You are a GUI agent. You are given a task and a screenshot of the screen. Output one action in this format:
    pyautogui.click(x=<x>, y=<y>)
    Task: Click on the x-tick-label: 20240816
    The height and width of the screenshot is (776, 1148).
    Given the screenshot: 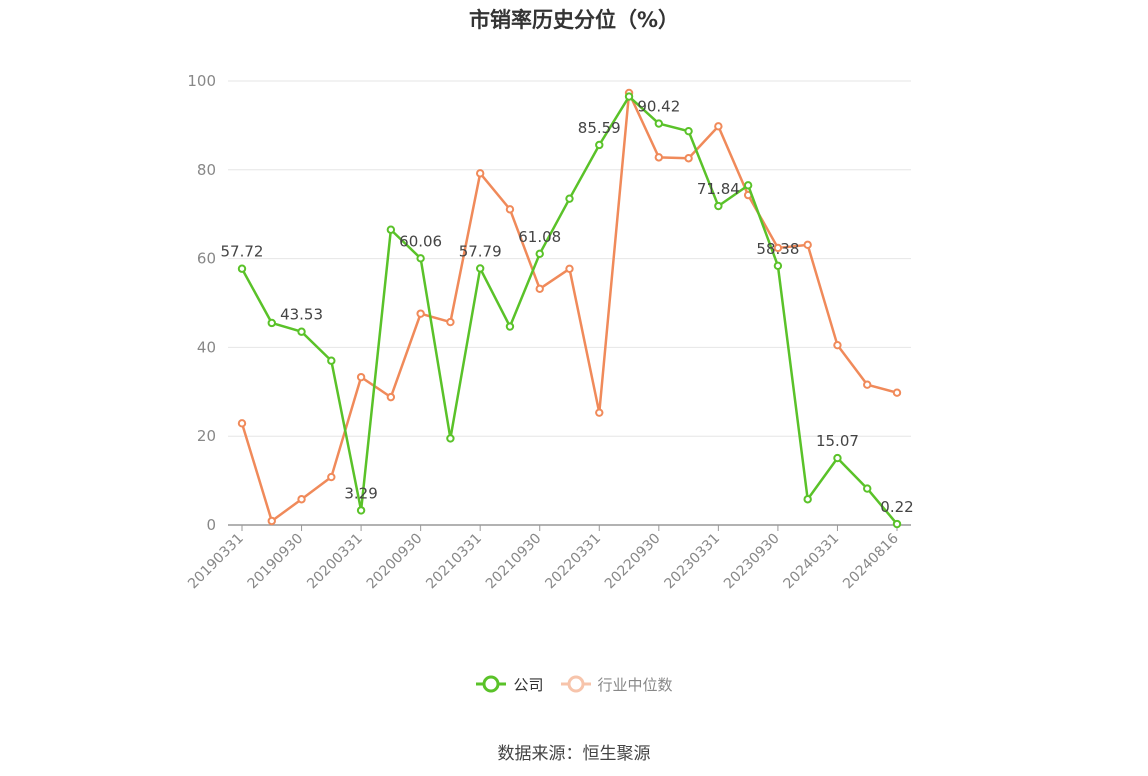 What is the action you would take?
    pyautogui.click(x=871, y=561)
    